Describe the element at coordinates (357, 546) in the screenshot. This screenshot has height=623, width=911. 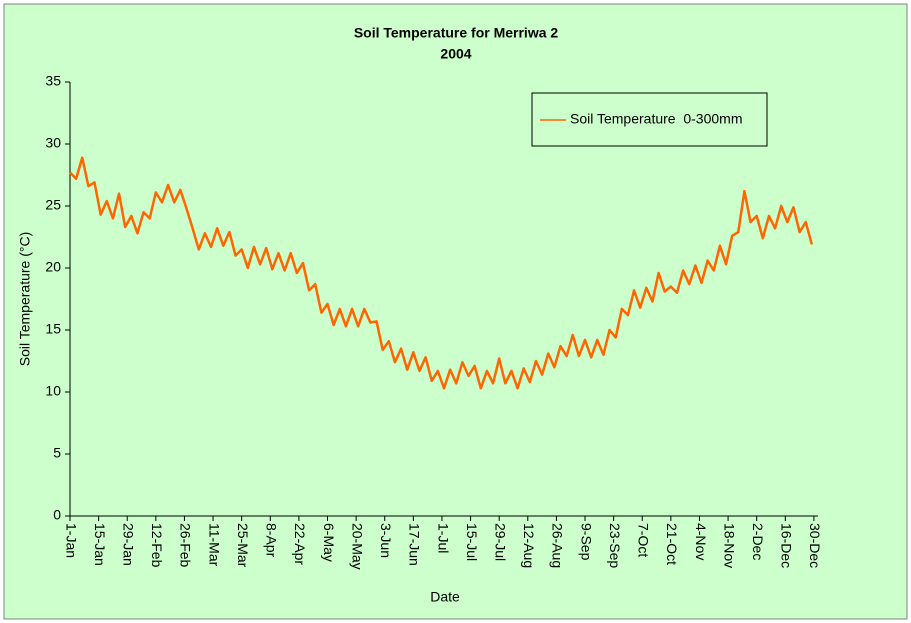
I see `x-tick-label: 20-May` at that location.